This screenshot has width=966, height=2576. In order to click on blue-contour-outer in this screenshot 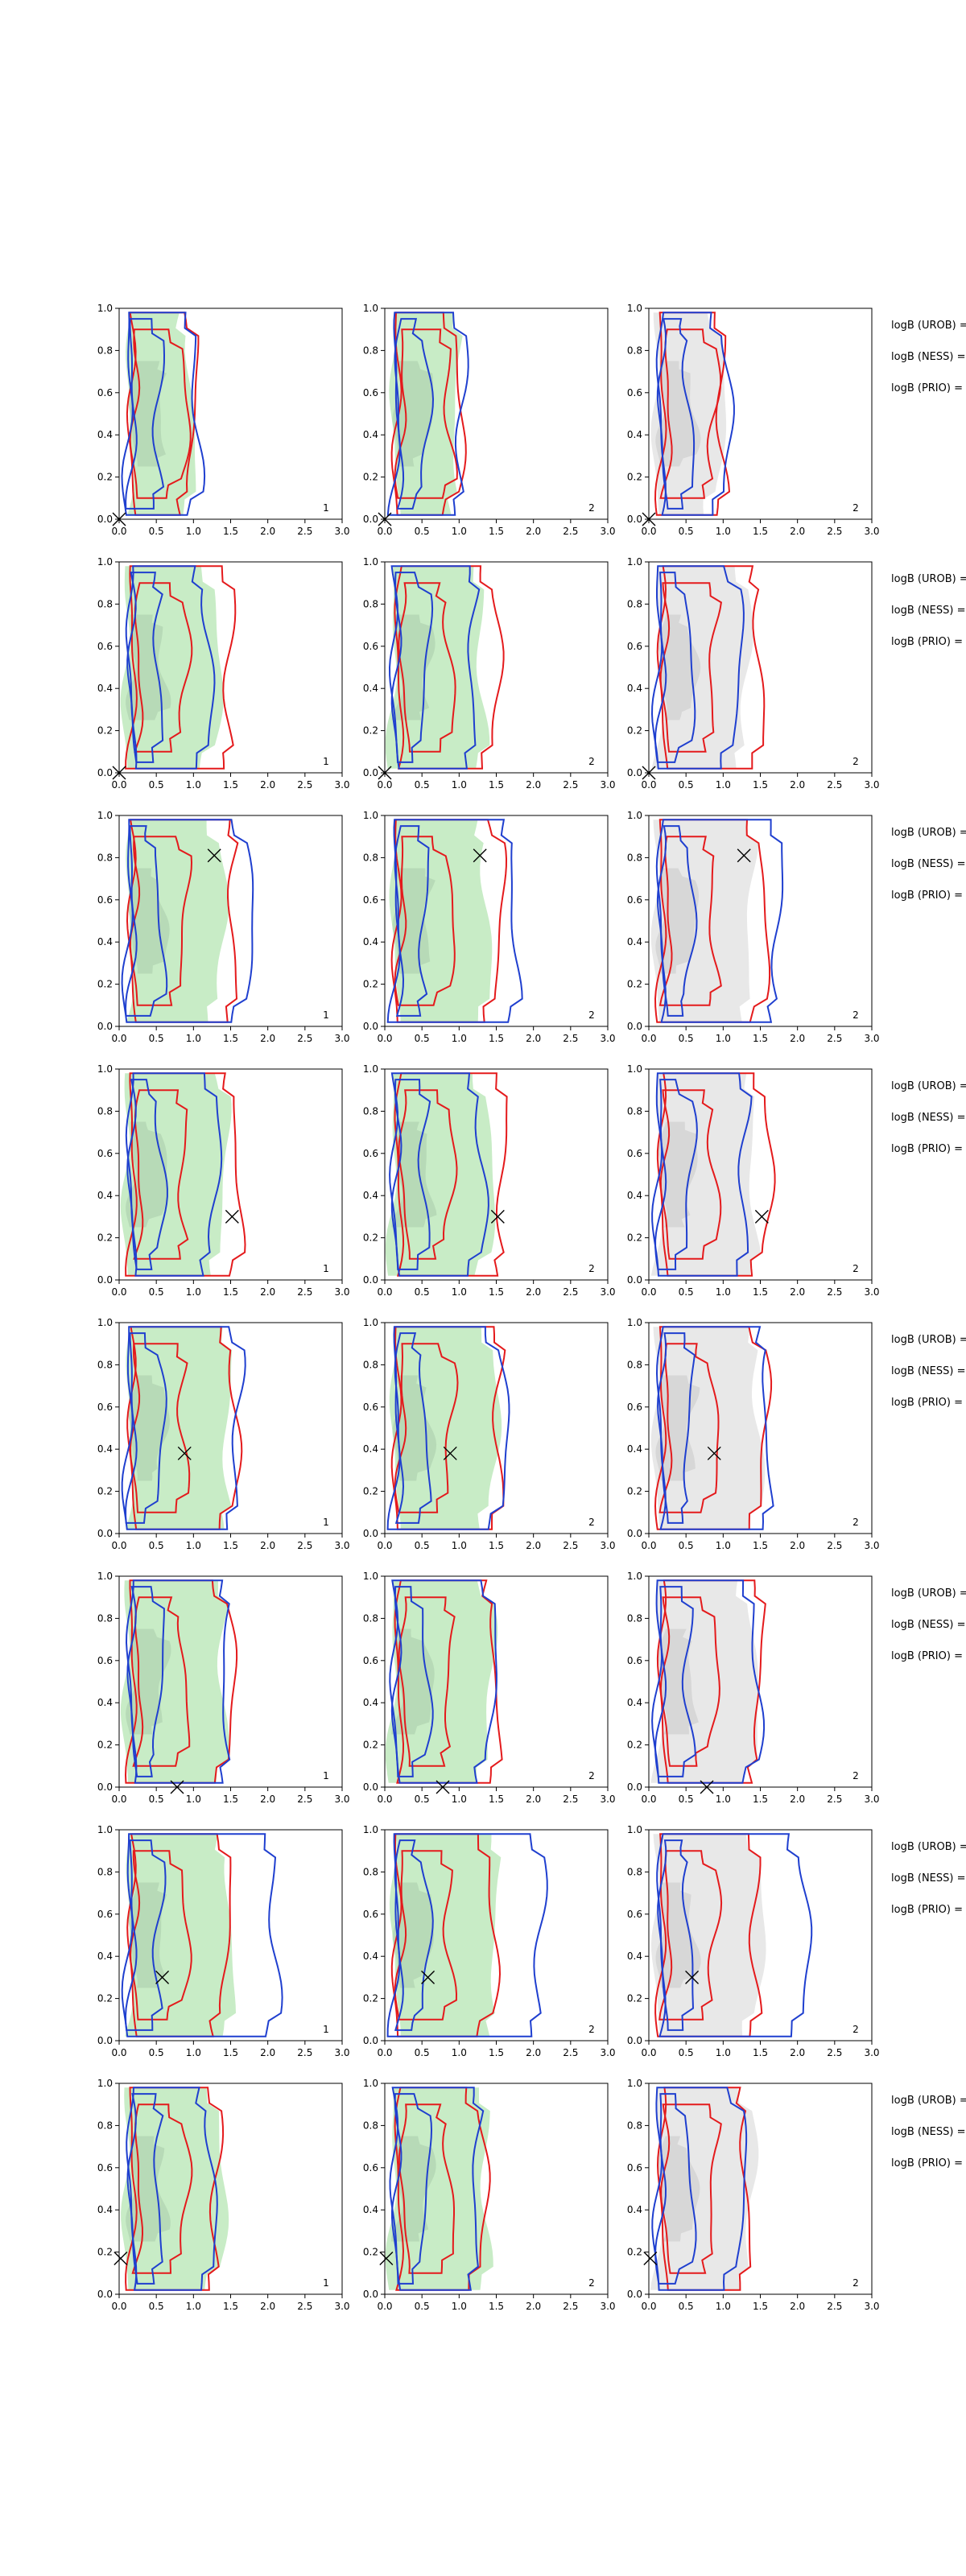, I will do `click(439, 1174)`.